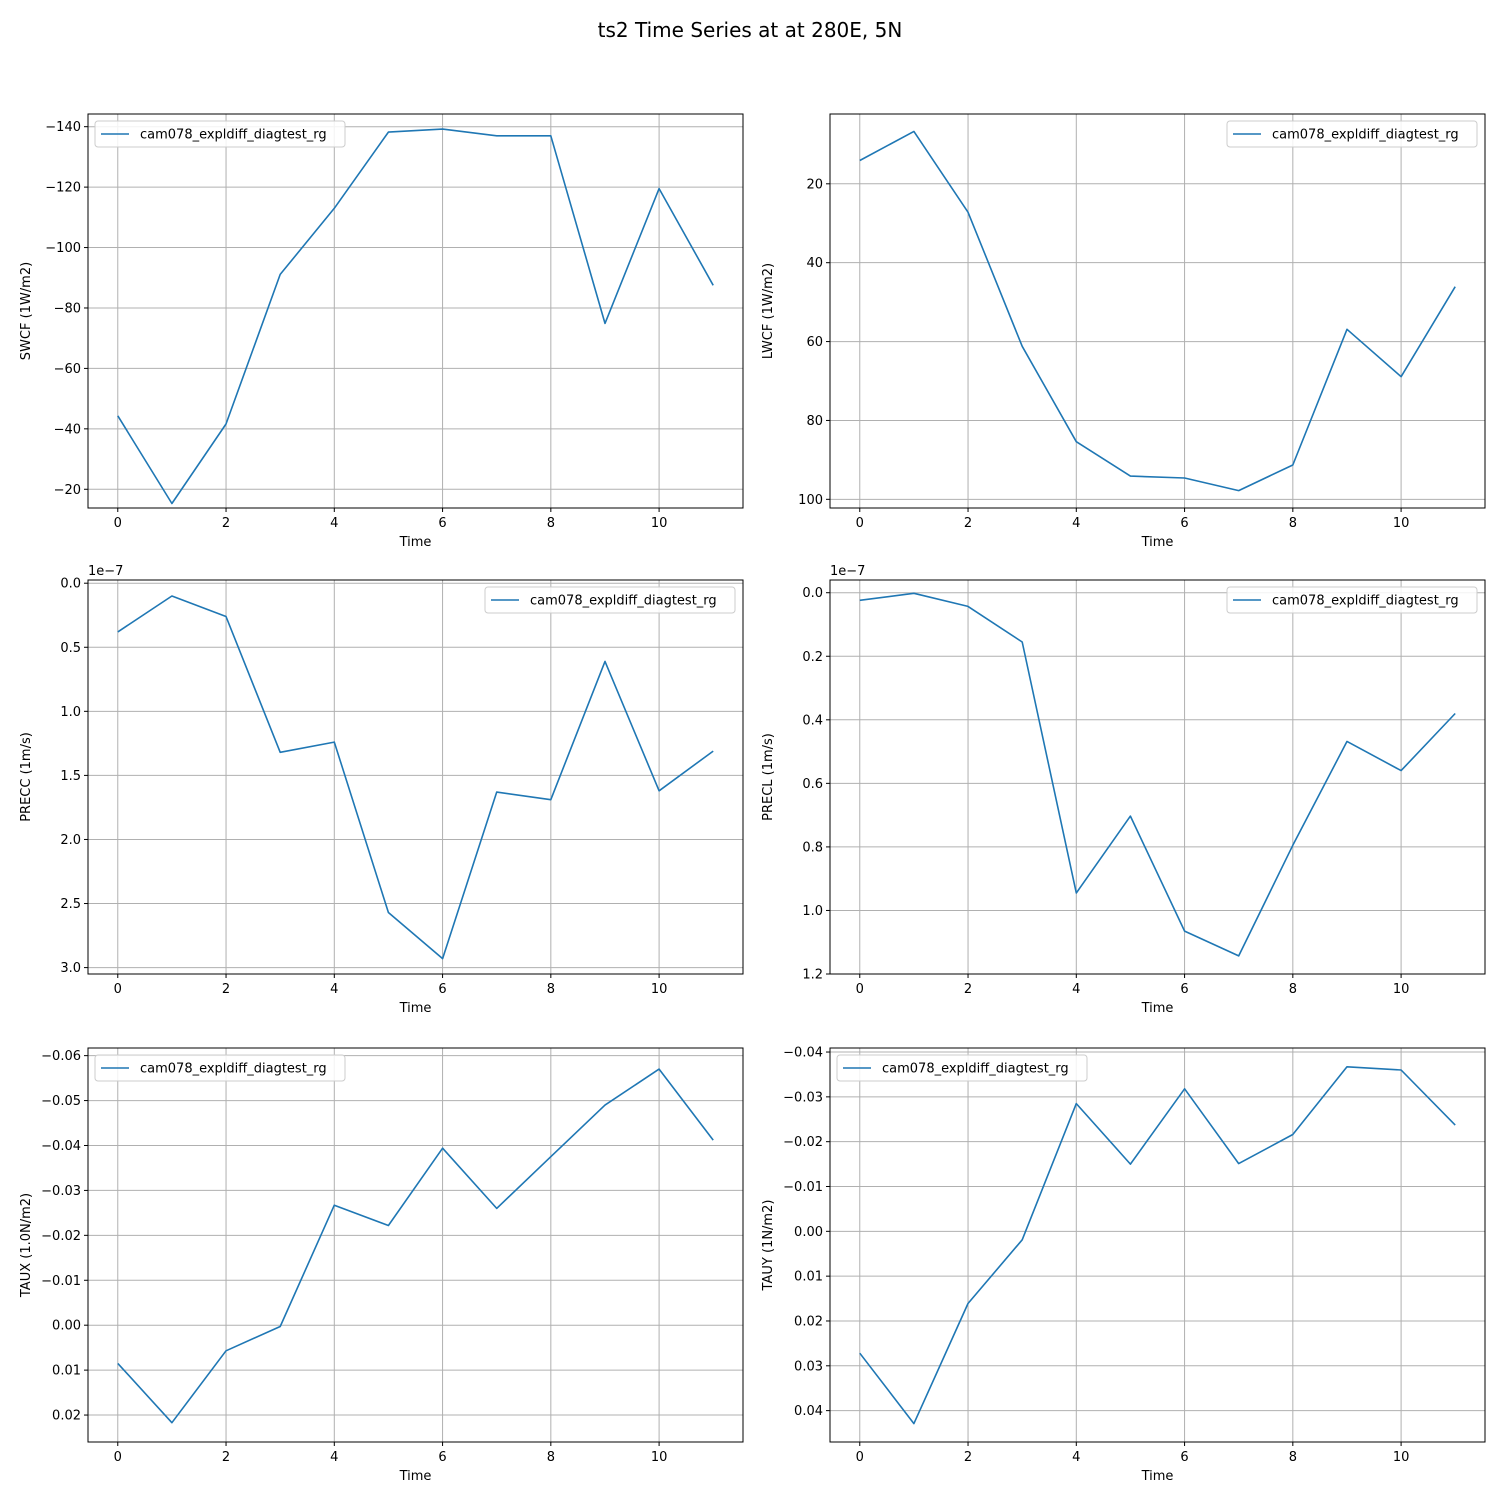 The height and width of the screenshot is (1500, 1500). What do you see at coordinates (810, 500) in the screenshot?
I see `y-tick-label: 100` at bounding box center [810, 500].